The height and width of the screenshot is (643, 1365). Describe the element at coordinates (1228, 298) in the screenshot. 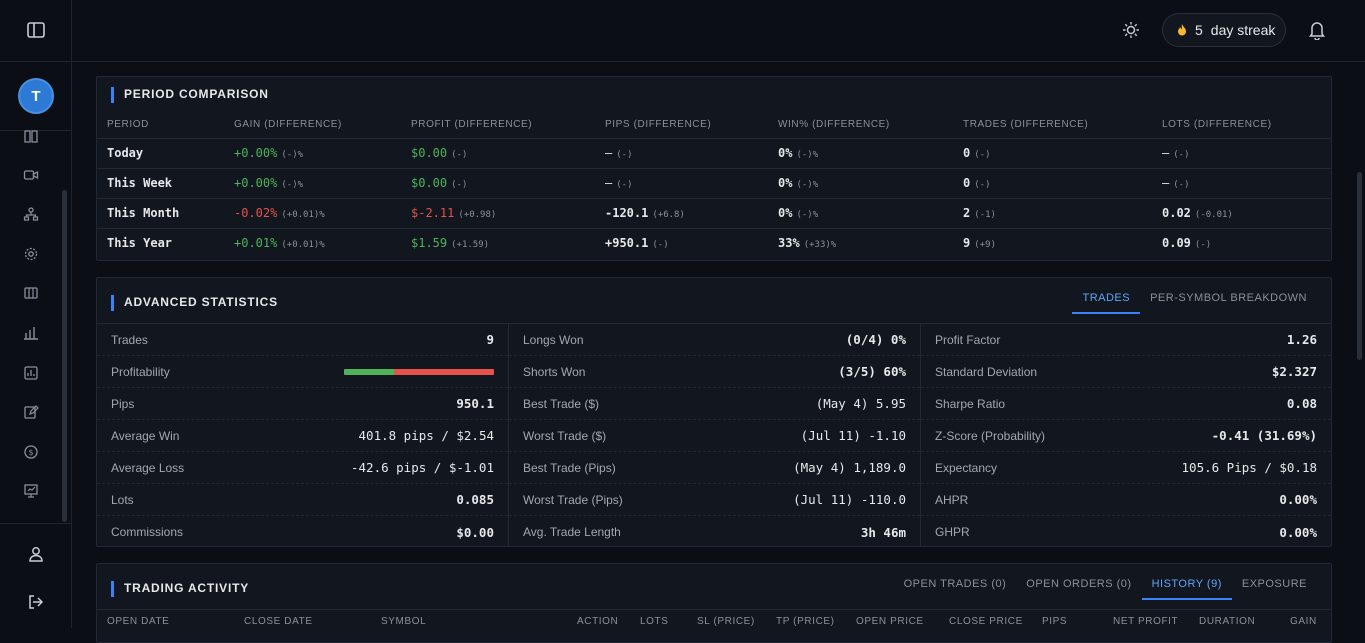

I see `tab-per-symbol-breakdown: PER-SYMBOL BREAKDOWN` at that location.